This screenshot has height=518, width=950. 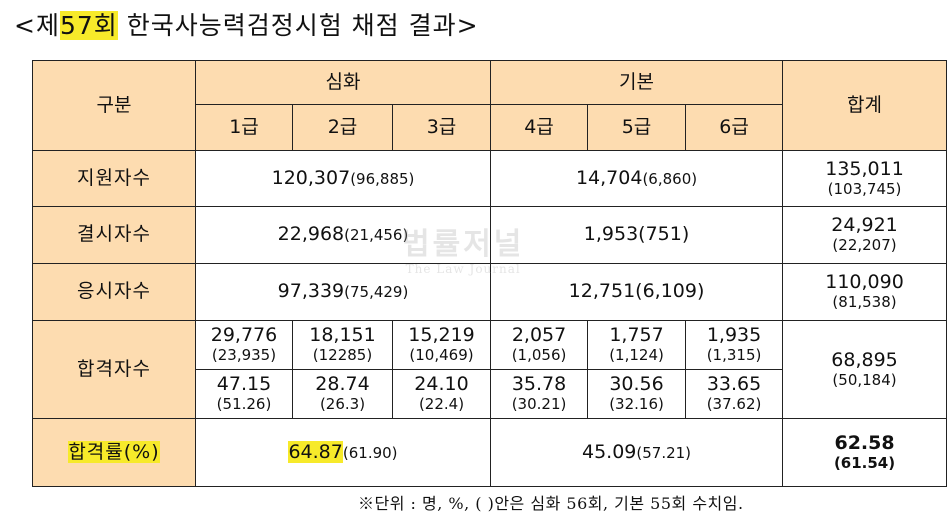 I want to click on pass-rate-advanced-prev: (61.90), so click(x=370, y=452).